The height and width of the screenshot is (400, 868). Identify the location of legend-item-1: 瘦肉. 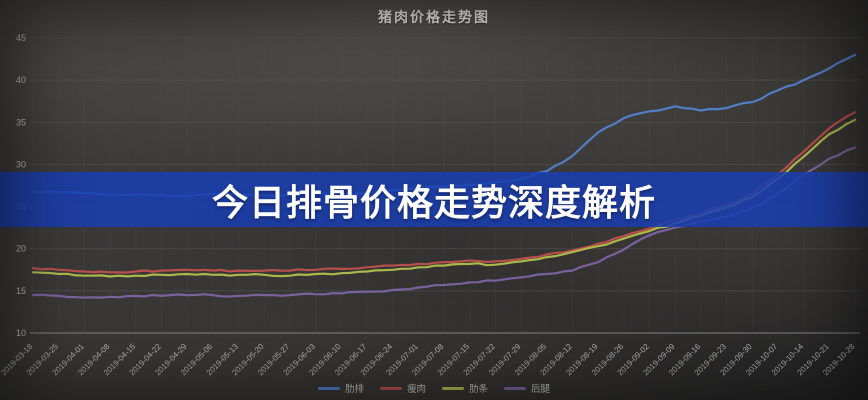
(402, 388).